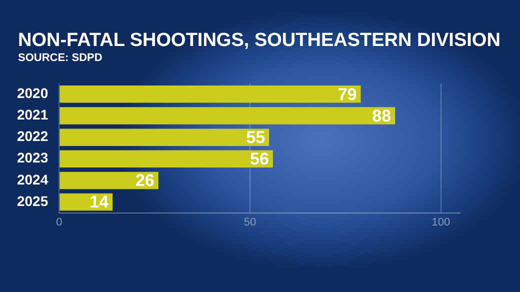 Image resolution: width=520 pixels, height=292 pixels. What do you see at coordinates (259, 159) in the screenshot?
I see `data-label: 56` at bounding box center [259, 159].